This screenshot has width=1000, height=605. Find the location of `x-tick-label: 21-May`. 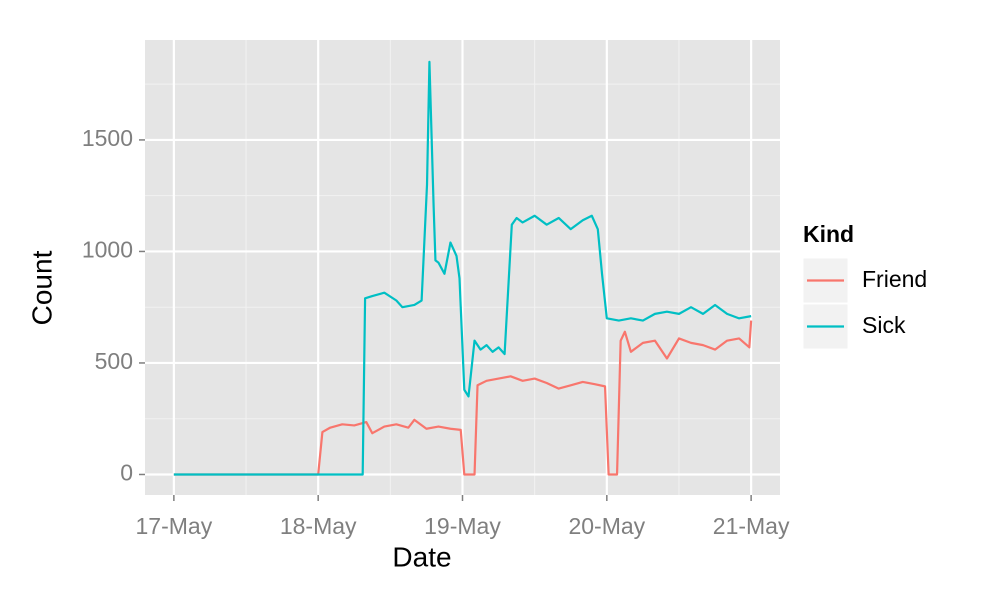

x-tick-label: 21-May is located at coordinates (751, 526).